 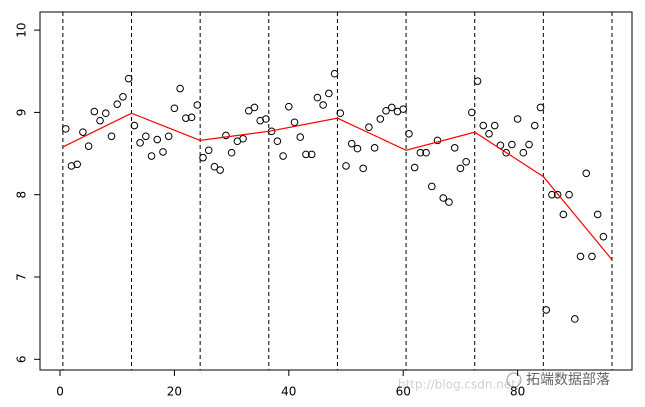 What do you see at coordinates (288, 392) in the screenshot?
I see `x-tick-label: 40` at bounding box center [288, 392].